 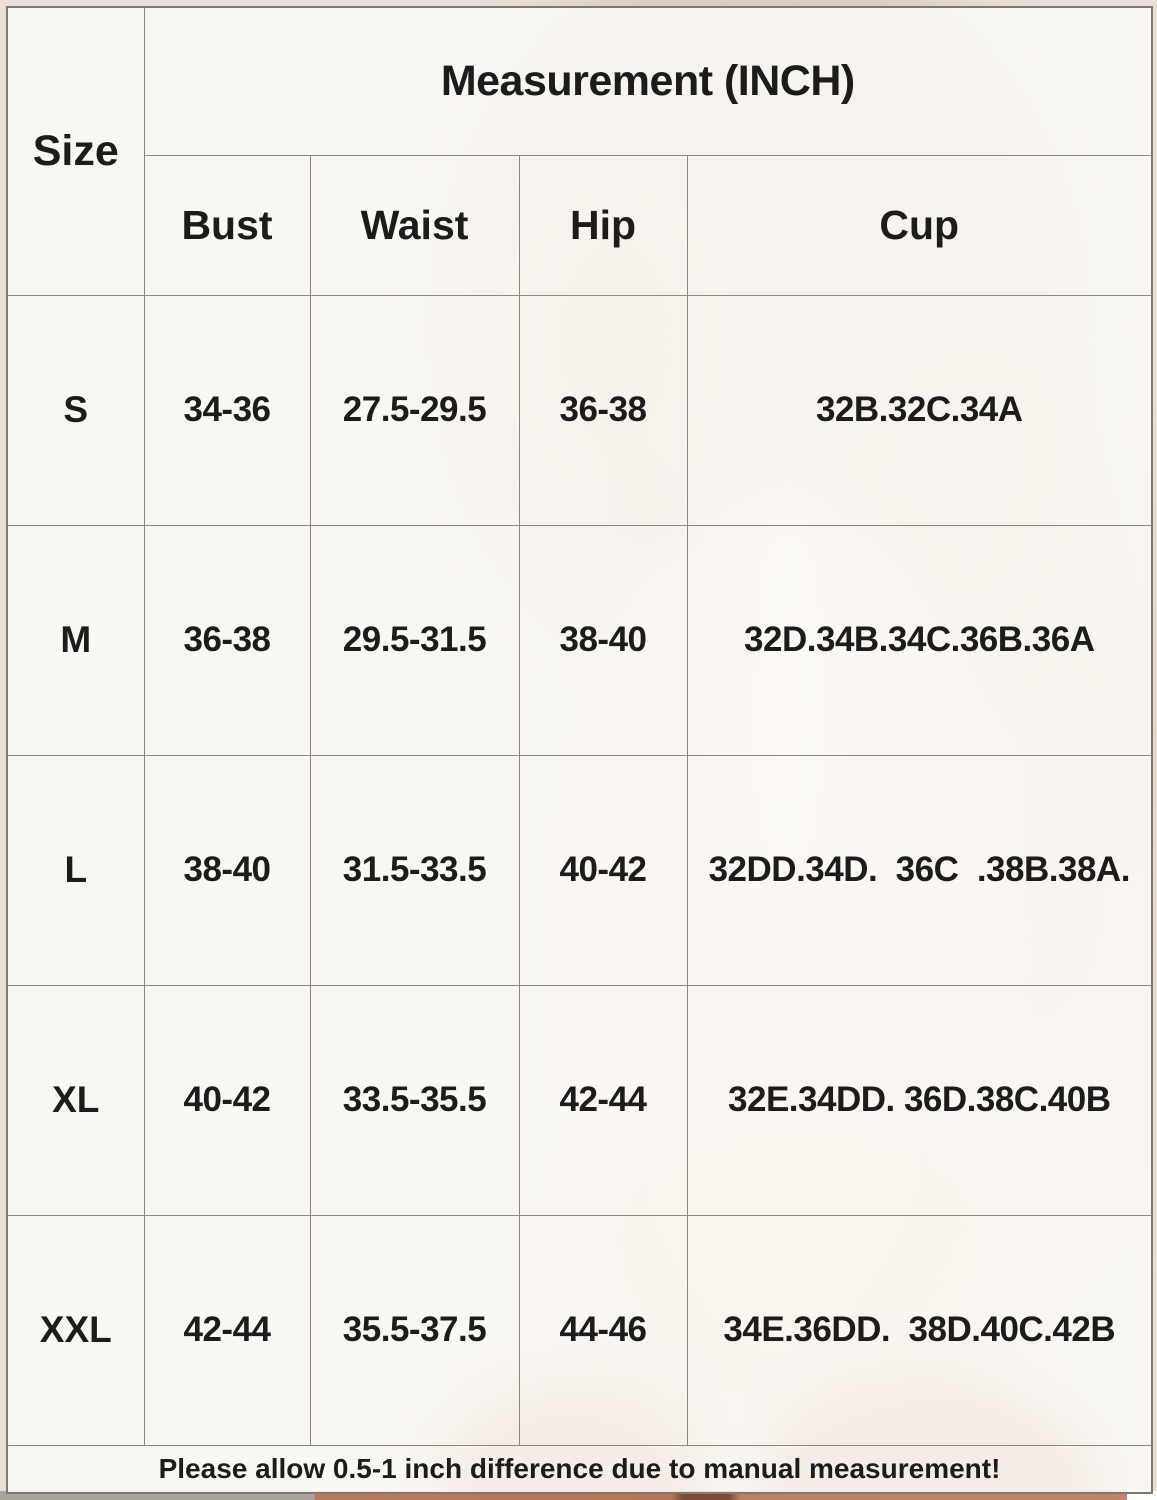 What do you see at coordinates (648, 81) in the screenshot?
I see `measurement-inch-header: Measurement (INCH)` at bounding box center [648, 81].